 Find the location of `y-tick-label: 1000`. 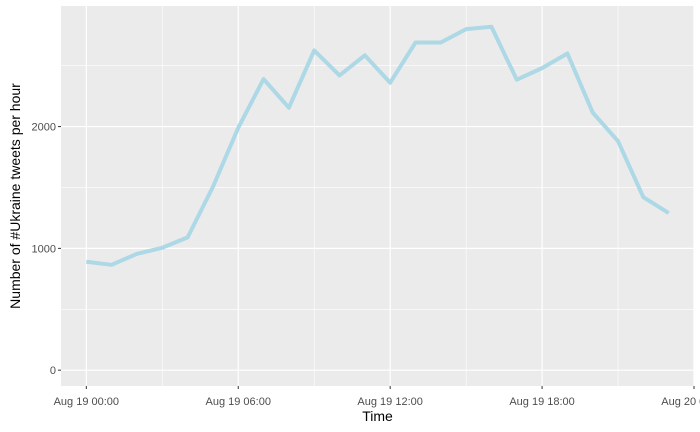

y-tick-label: 1000 is located at coordinates (44, 249).